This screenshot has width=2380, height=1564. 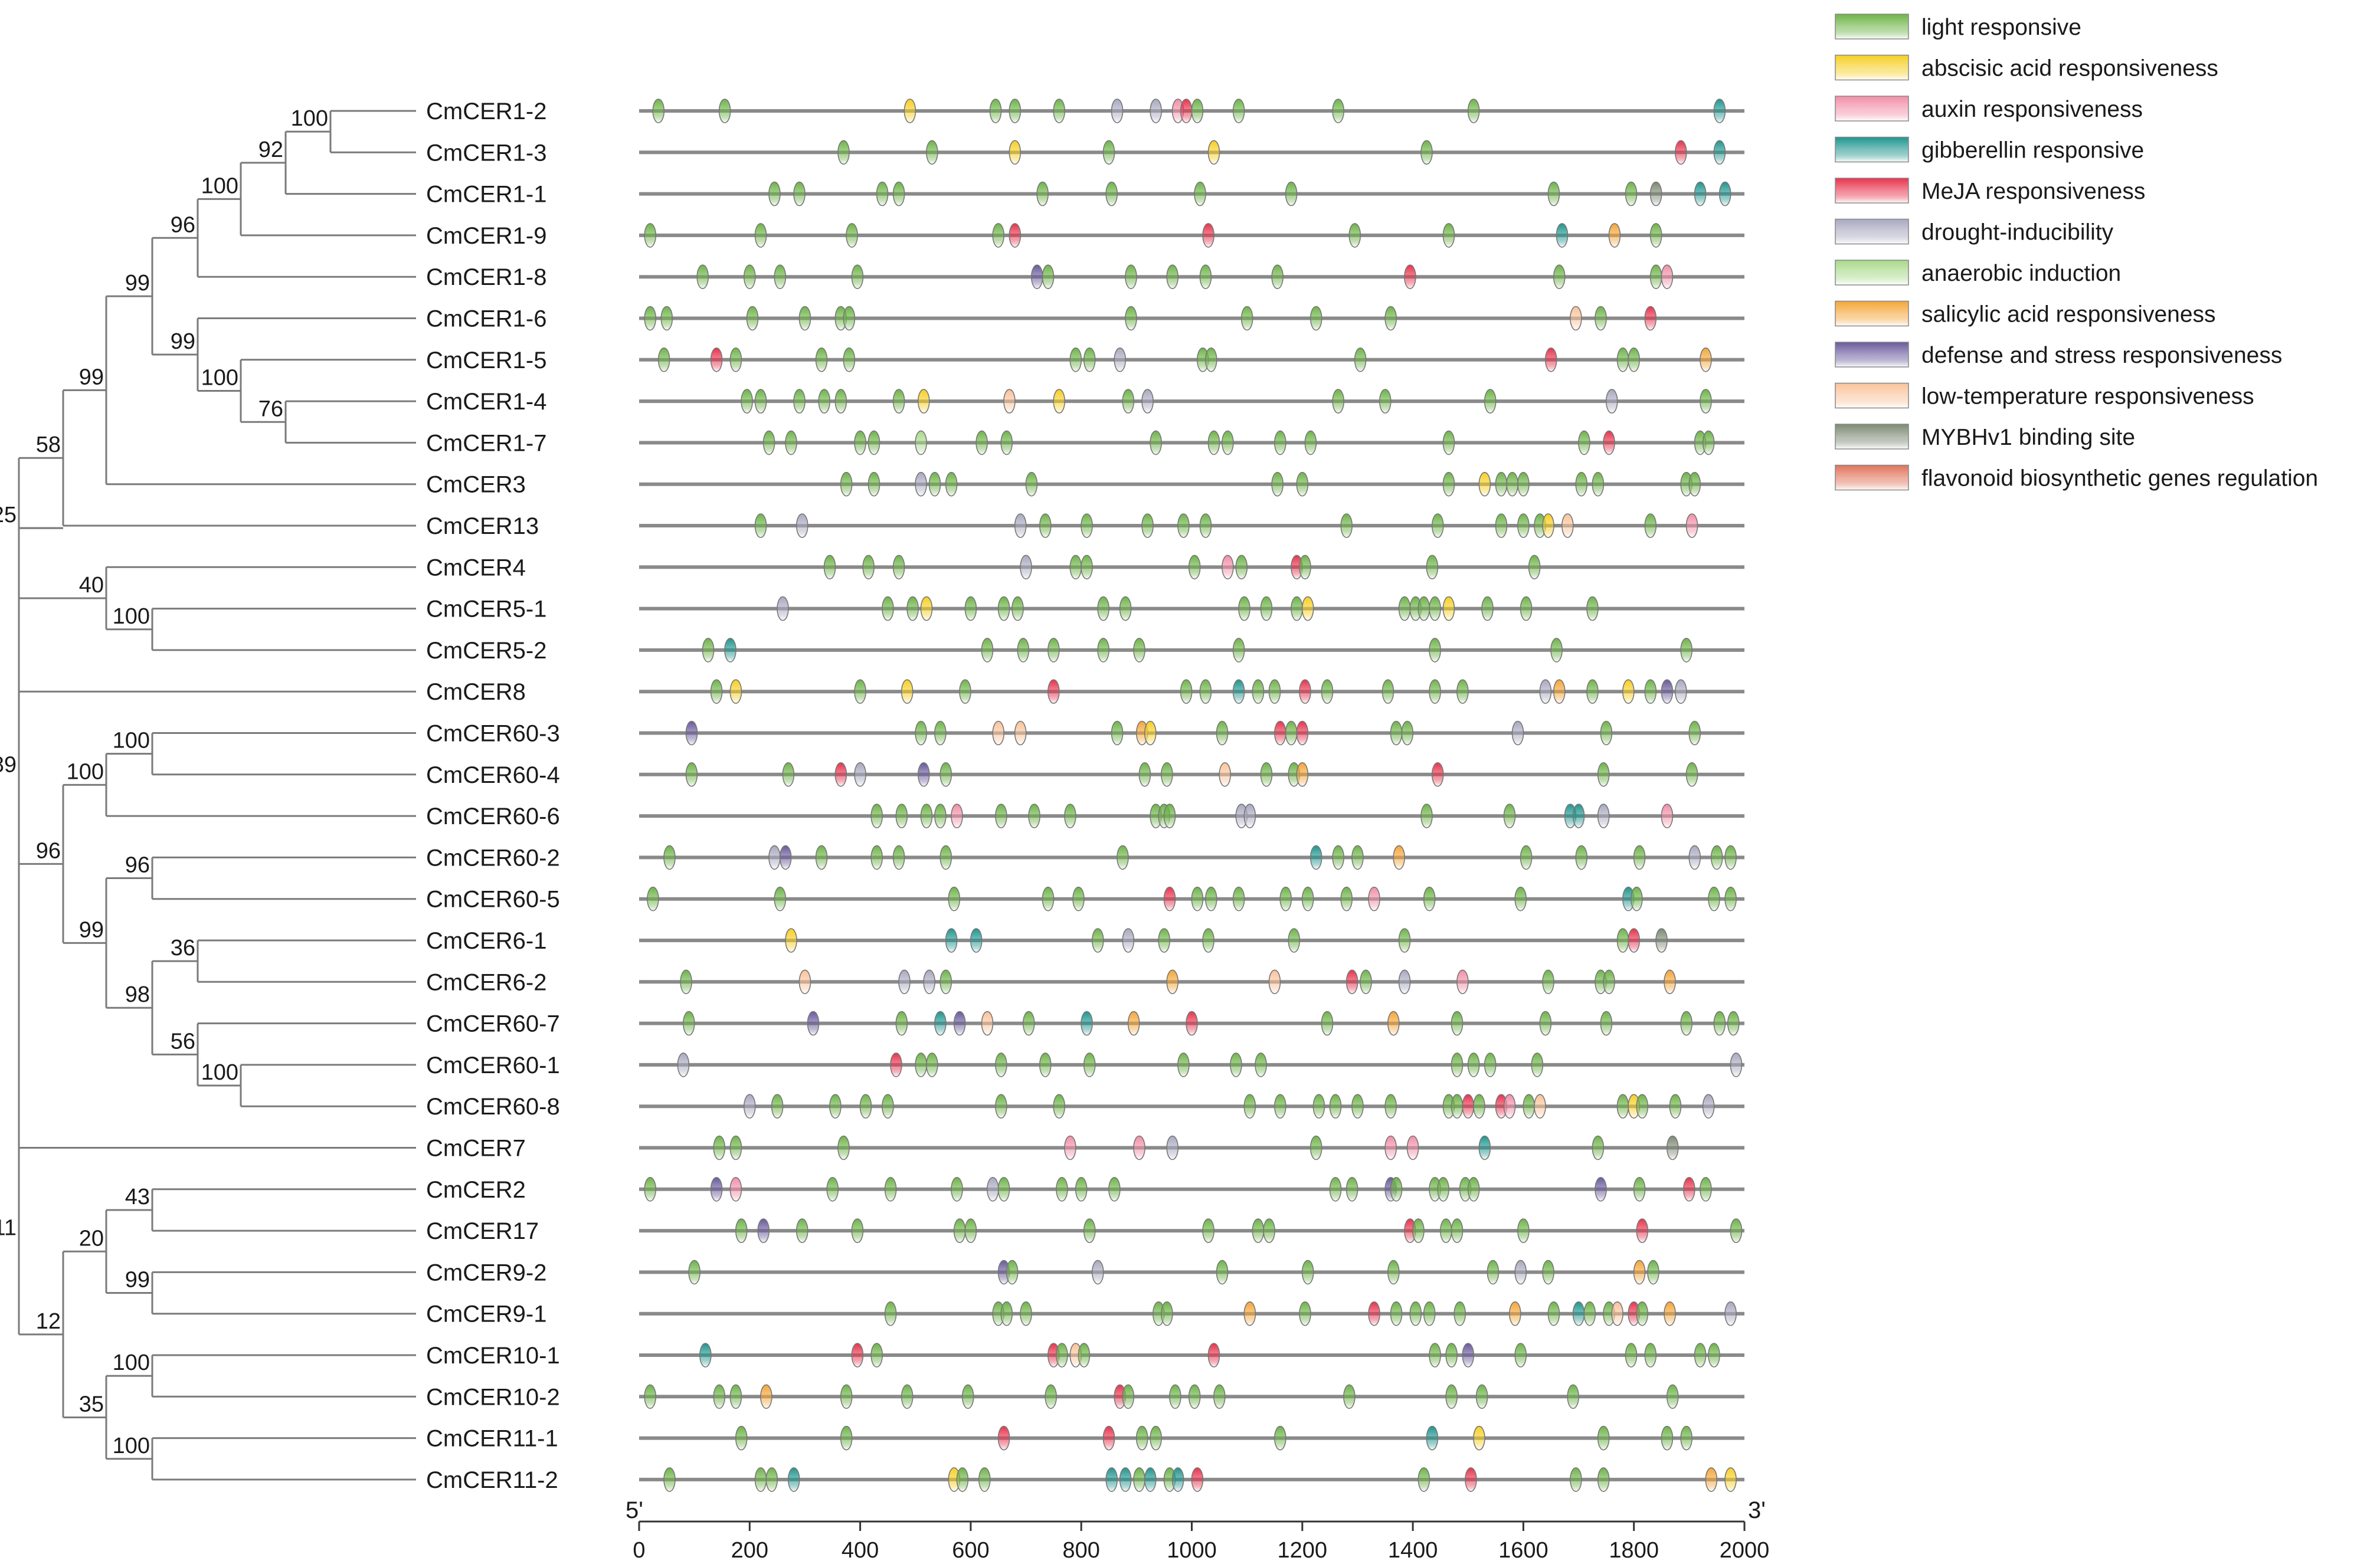 I want to click on cis-element-defense, so click(x=716, y=1189).